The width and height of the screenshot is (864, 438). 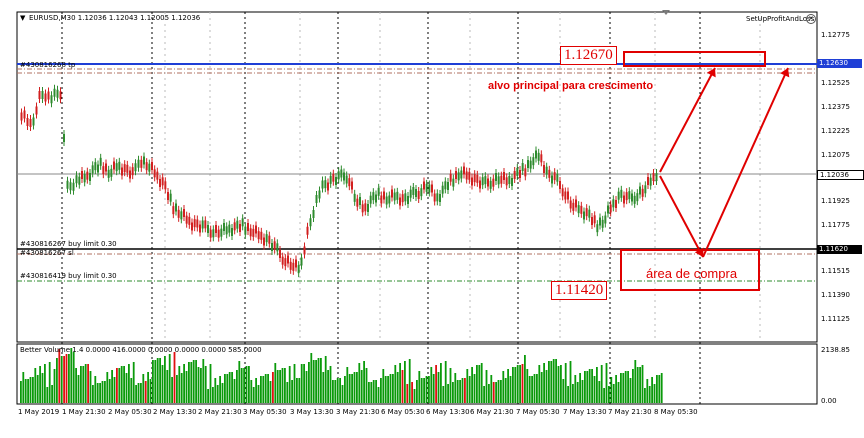 What do you see at coordinates (666, 12) in the screenshot?
I see `shift-marker-icon` at bounding box center [666, 12].